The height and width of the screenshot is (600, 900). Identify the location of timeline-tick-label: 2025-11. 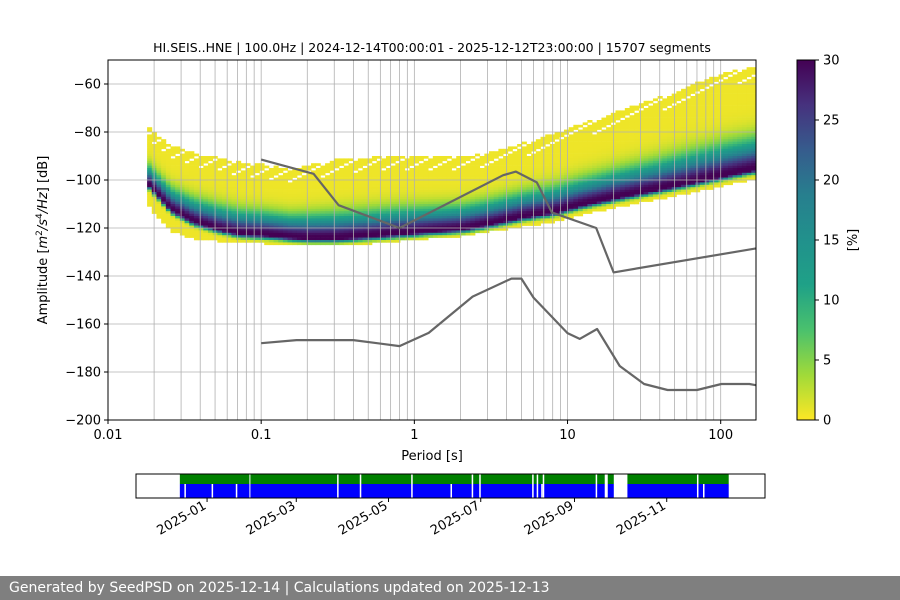
(641, 518).